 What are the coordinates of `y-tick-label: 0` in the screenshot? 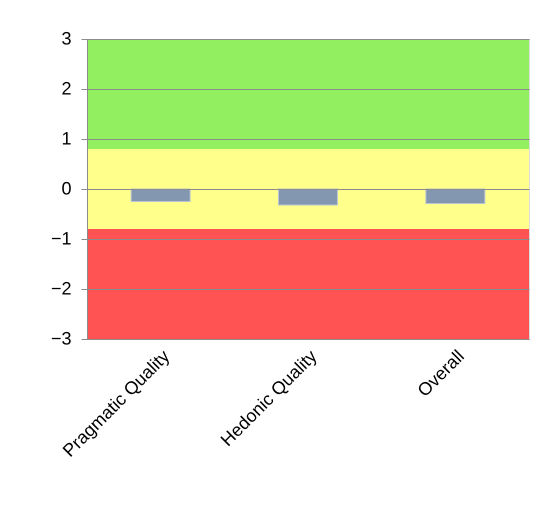 It's located at (66, 188).